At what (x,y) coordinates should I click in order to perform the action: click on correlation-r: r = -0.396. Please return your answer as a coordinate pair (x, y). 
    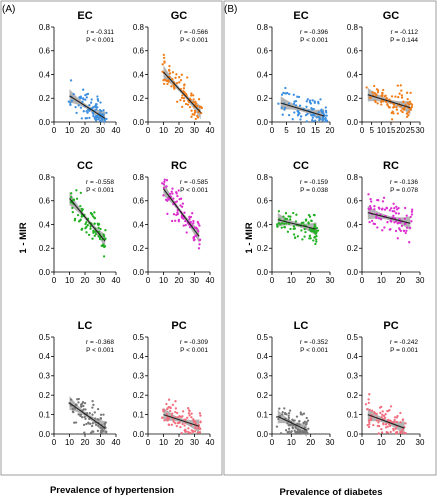
    Looking at the image, I should click on (314, 32).